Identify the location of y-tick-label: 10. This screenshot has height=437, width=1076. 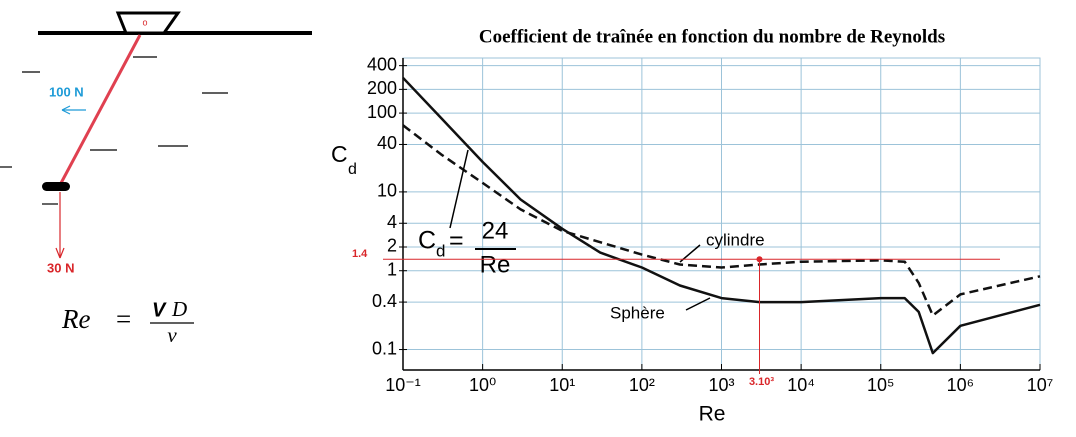
(387, 191).